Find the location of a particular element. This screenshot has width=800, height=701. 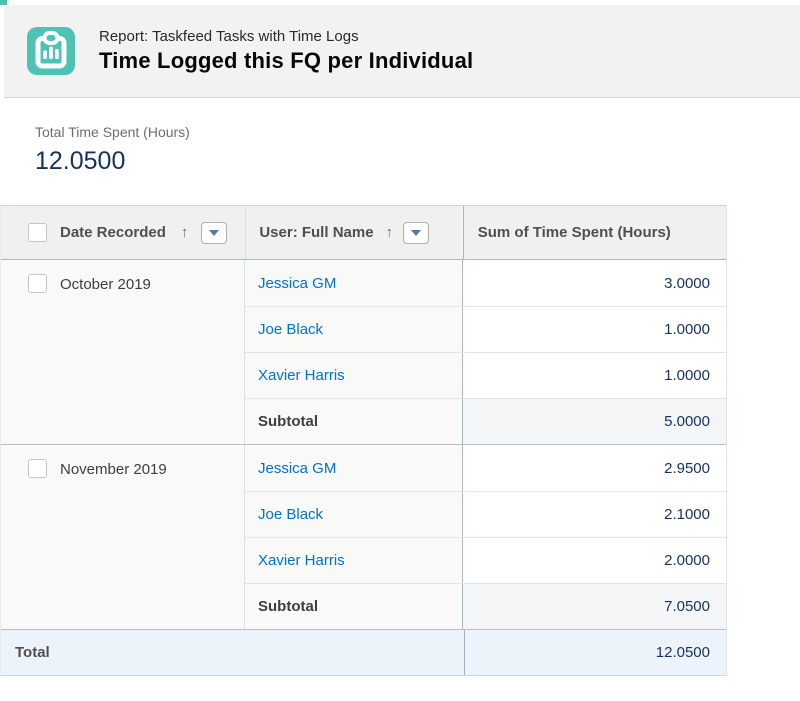

table-row: Jessica GM 3.0000 is located at coordinates (485, 283).